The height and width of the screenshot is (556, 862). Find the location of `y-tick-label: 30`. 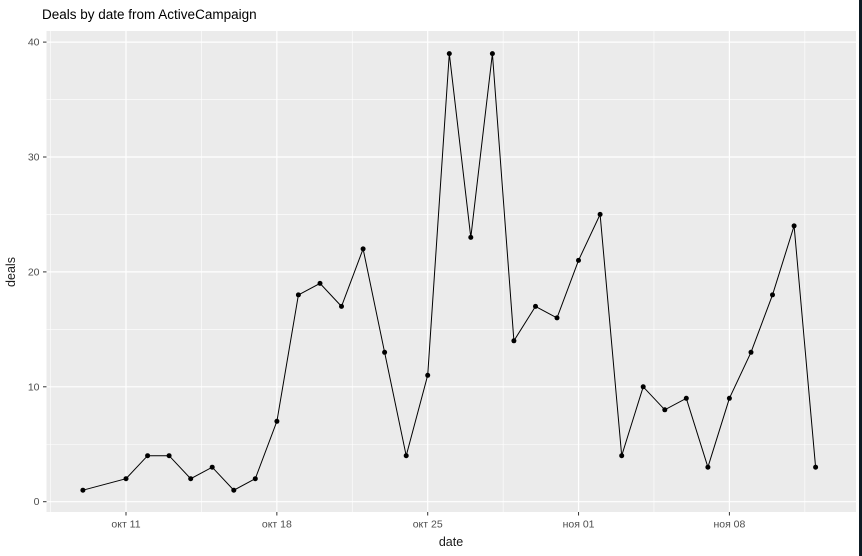

y-tick-label: 30 is located at coordinates (34, 158).